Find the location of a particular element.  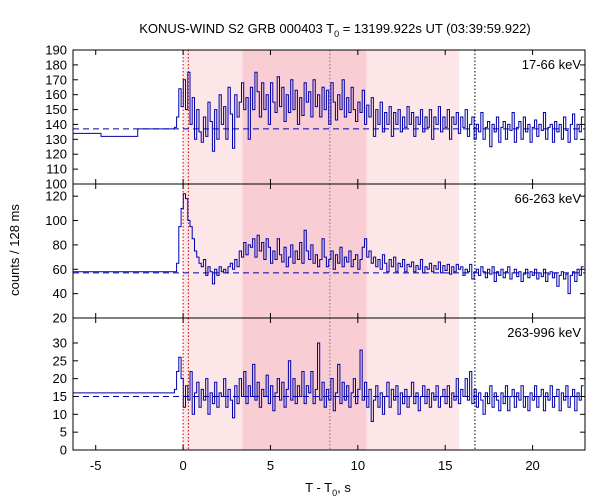

x-axis-label: T - T0, s is located at coordinates (328, 489).